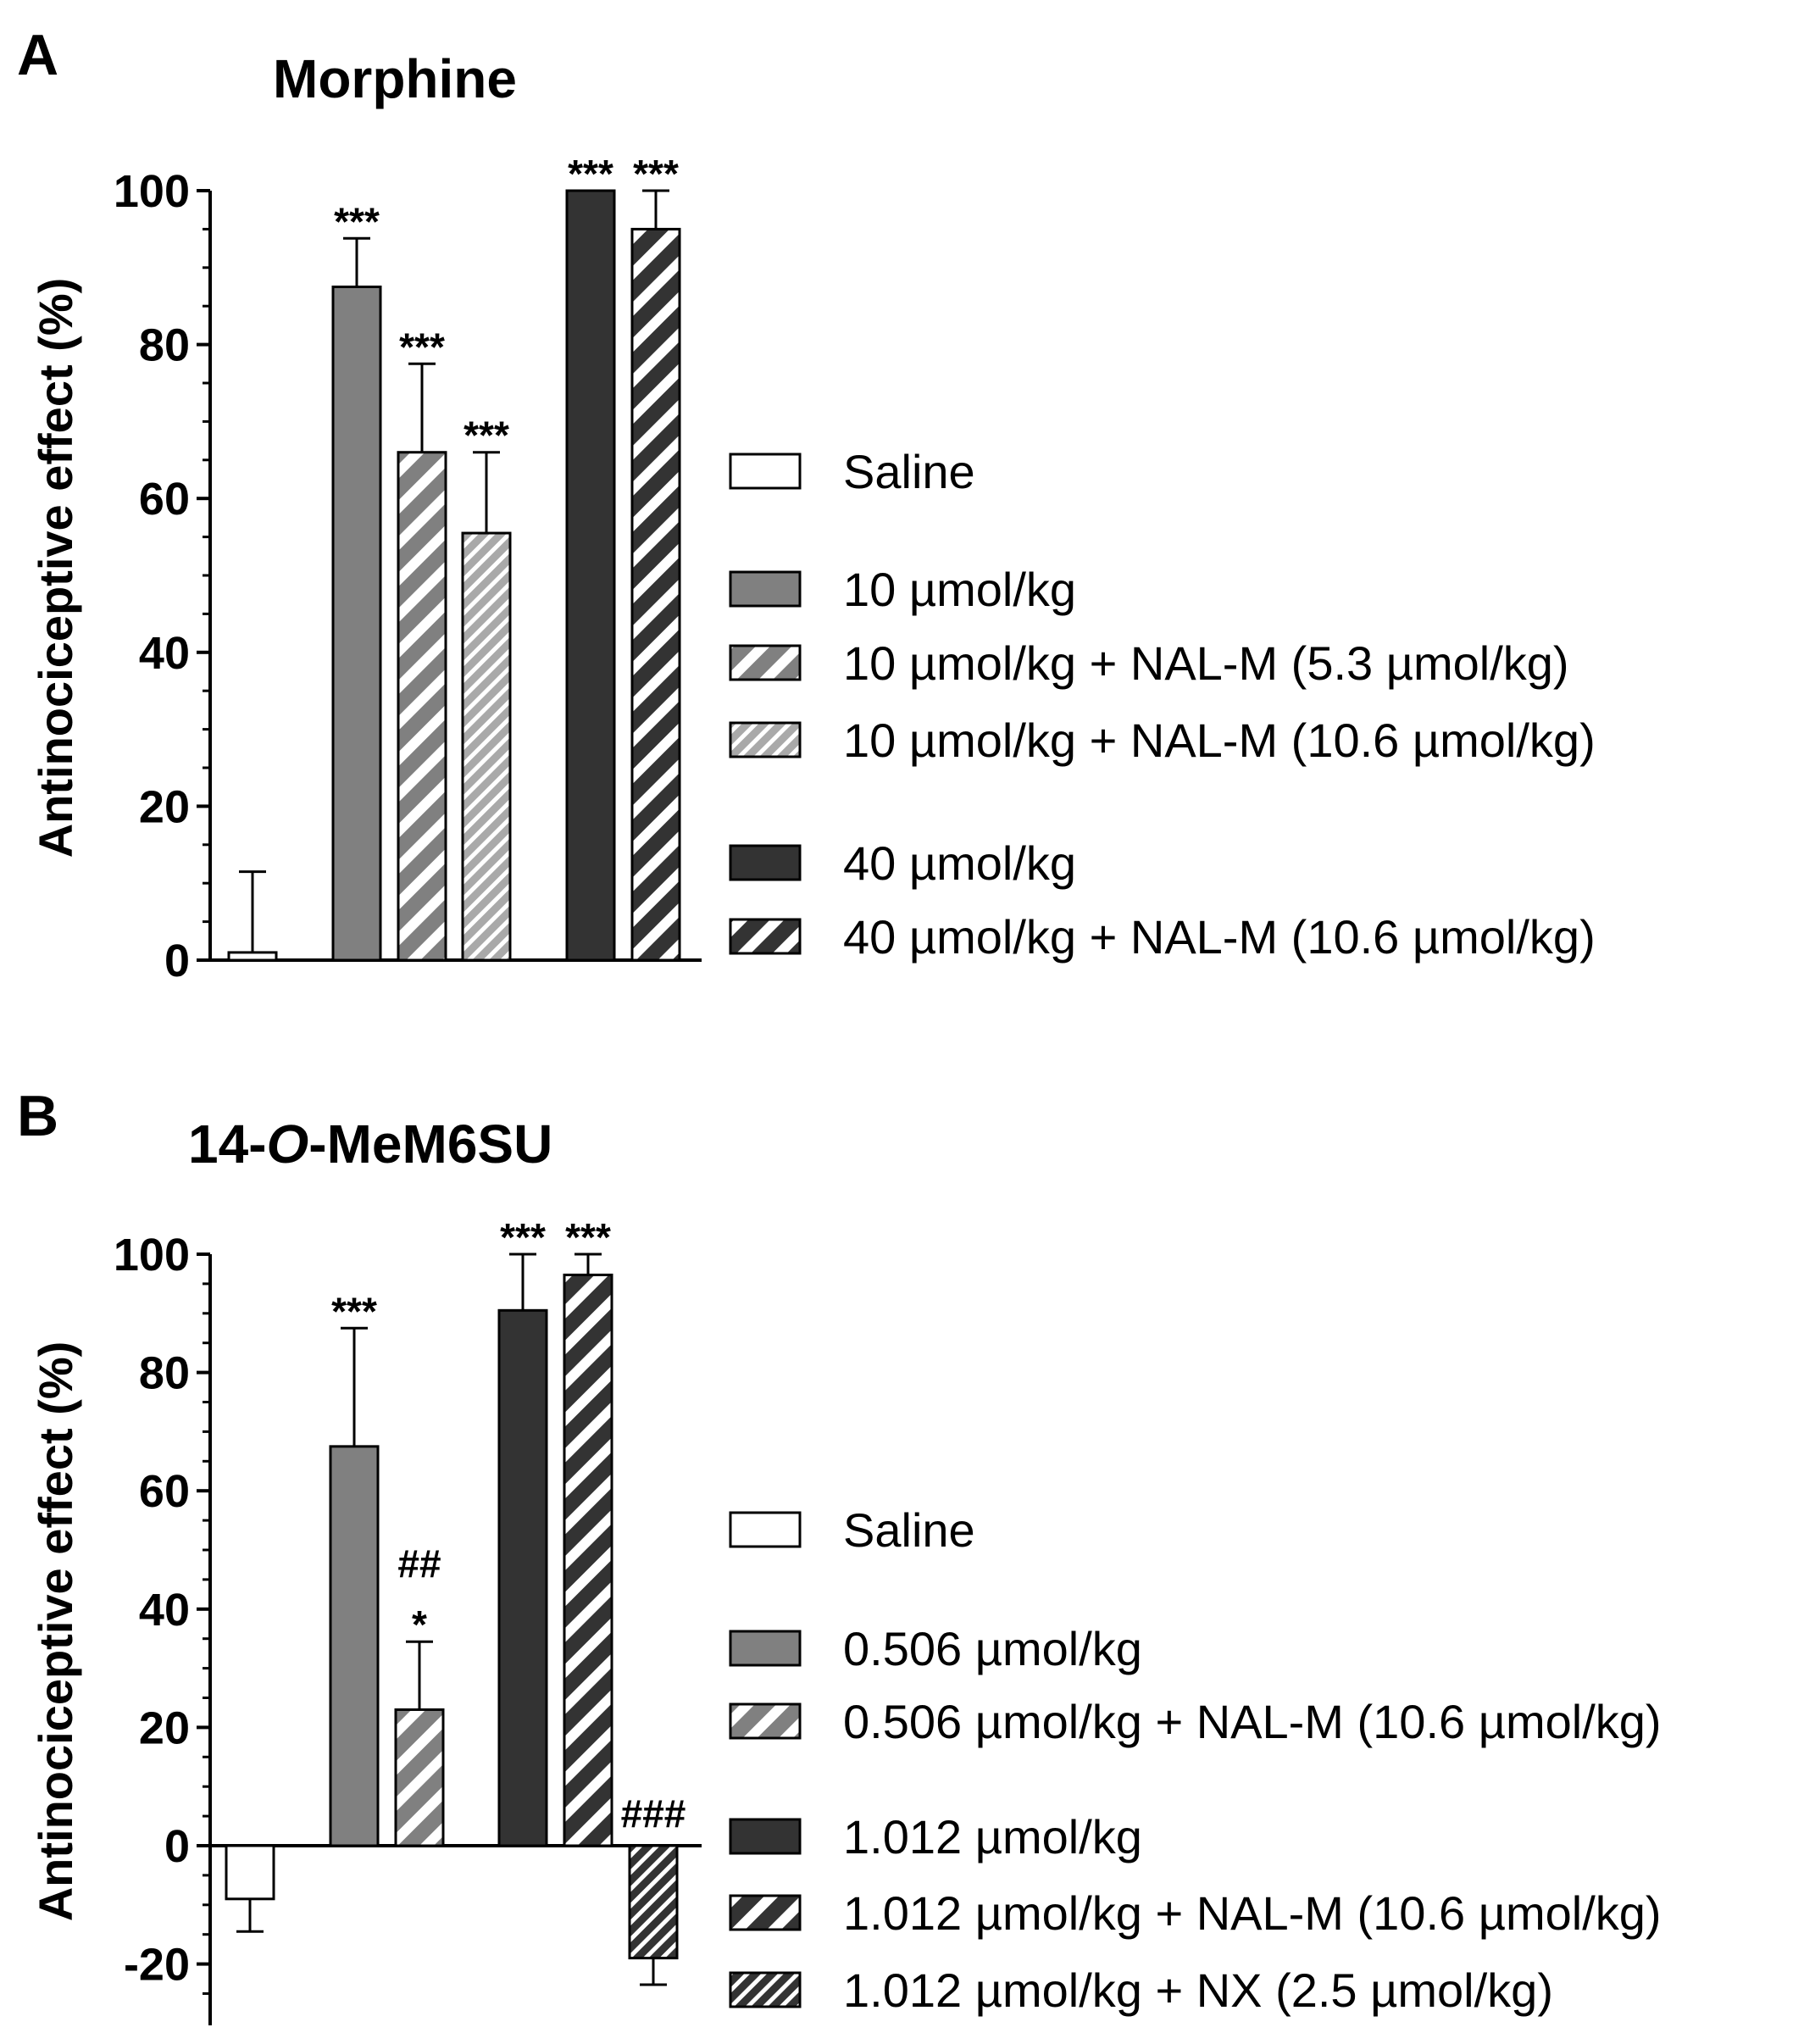 This screenshot has height=2044, width=1804. I want to click on panel-b-annotation-3: *, so click(419, 1624).